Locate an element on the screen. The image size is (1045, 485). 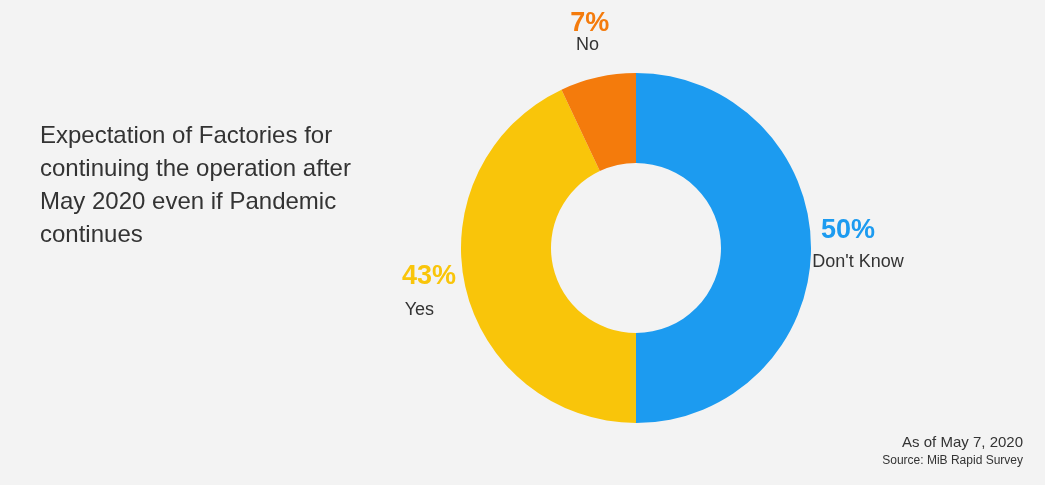
text: Expectation of Factories for continuing the operation after May 2020 even if Pandemic continues is located at coordinates (196, 184).